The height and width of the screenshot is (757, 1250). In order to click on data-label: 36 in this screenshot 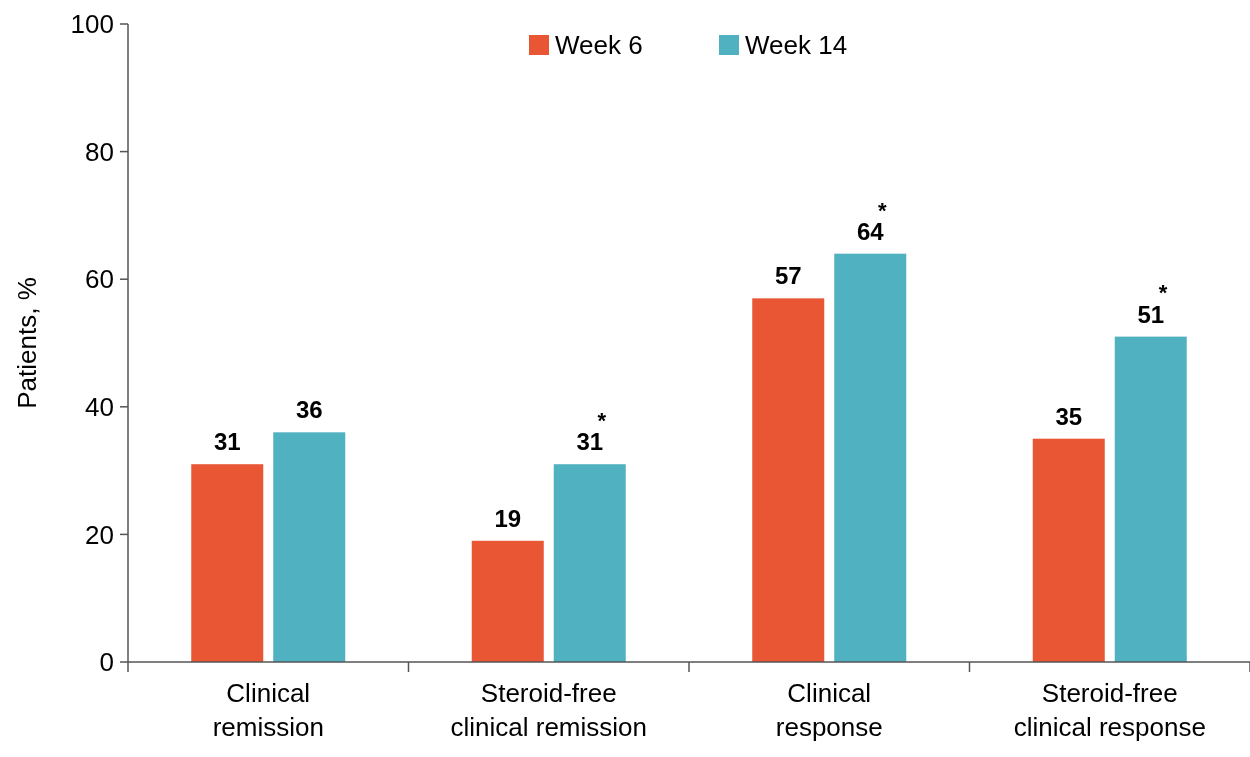, I will do `click(309, 410)`.